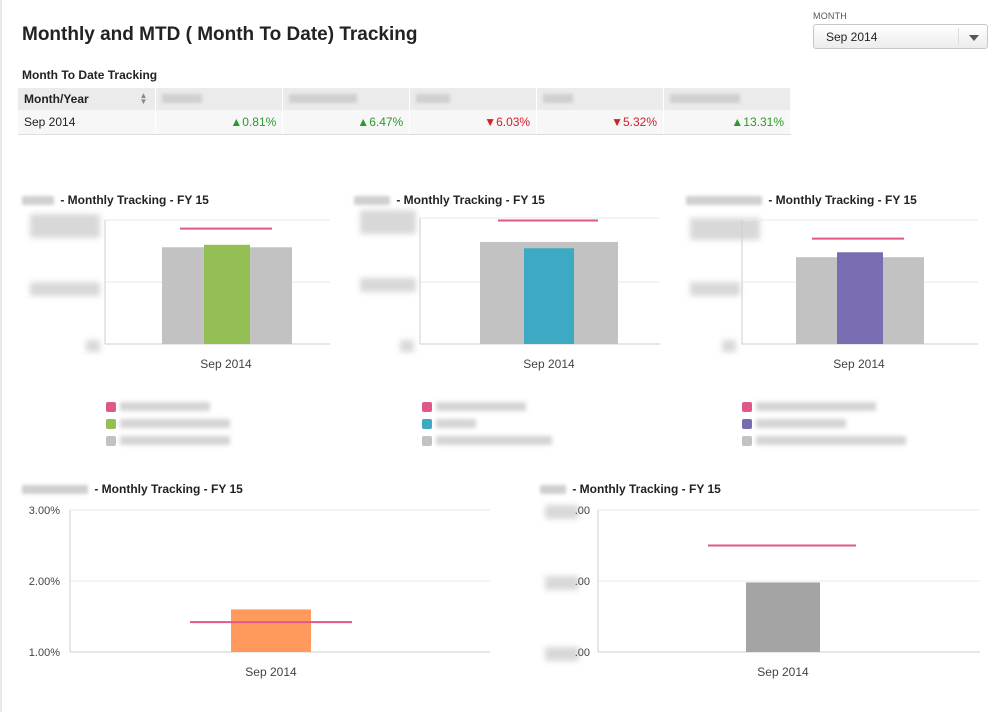 Image resolution: width=1000 pixels, height=712 pixels. Describe the element at coordinates (271, 630) in the screenshot. I see `bar-orange` at that location.